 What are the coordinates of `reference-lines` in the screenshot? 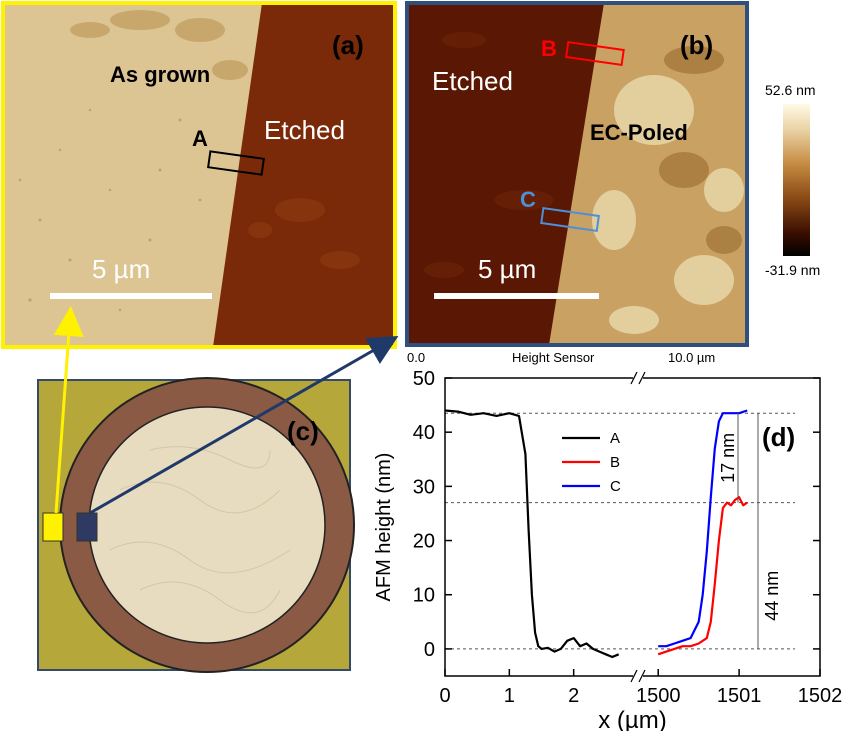 It's located at (620, 531).